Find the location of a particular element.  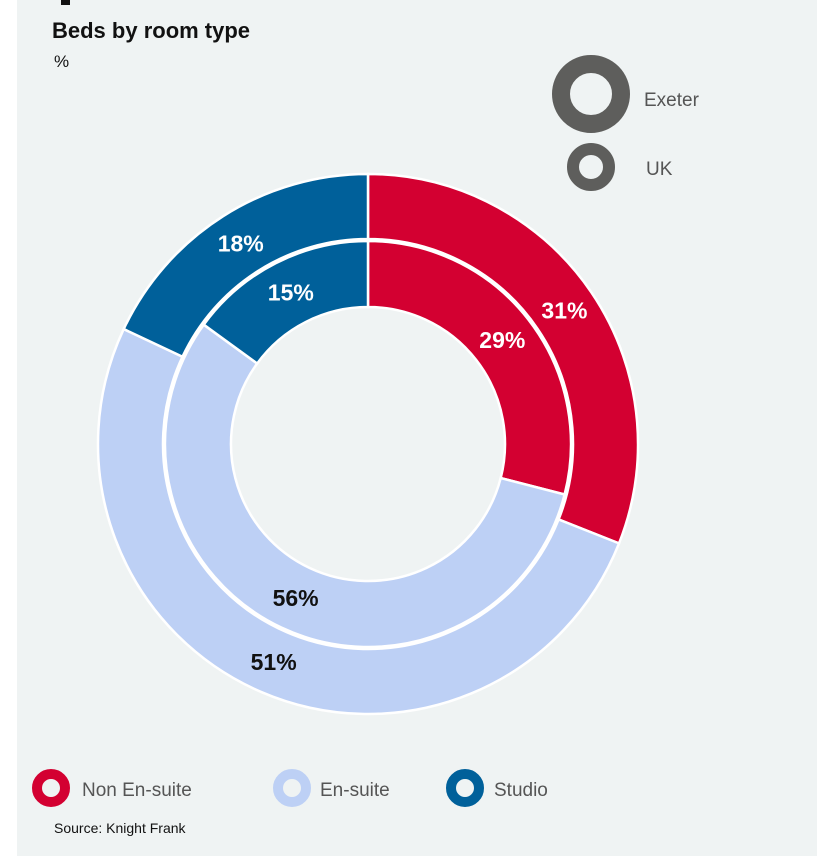

ring-legend-exeter: Exeter is located at coordinates (626, 94).